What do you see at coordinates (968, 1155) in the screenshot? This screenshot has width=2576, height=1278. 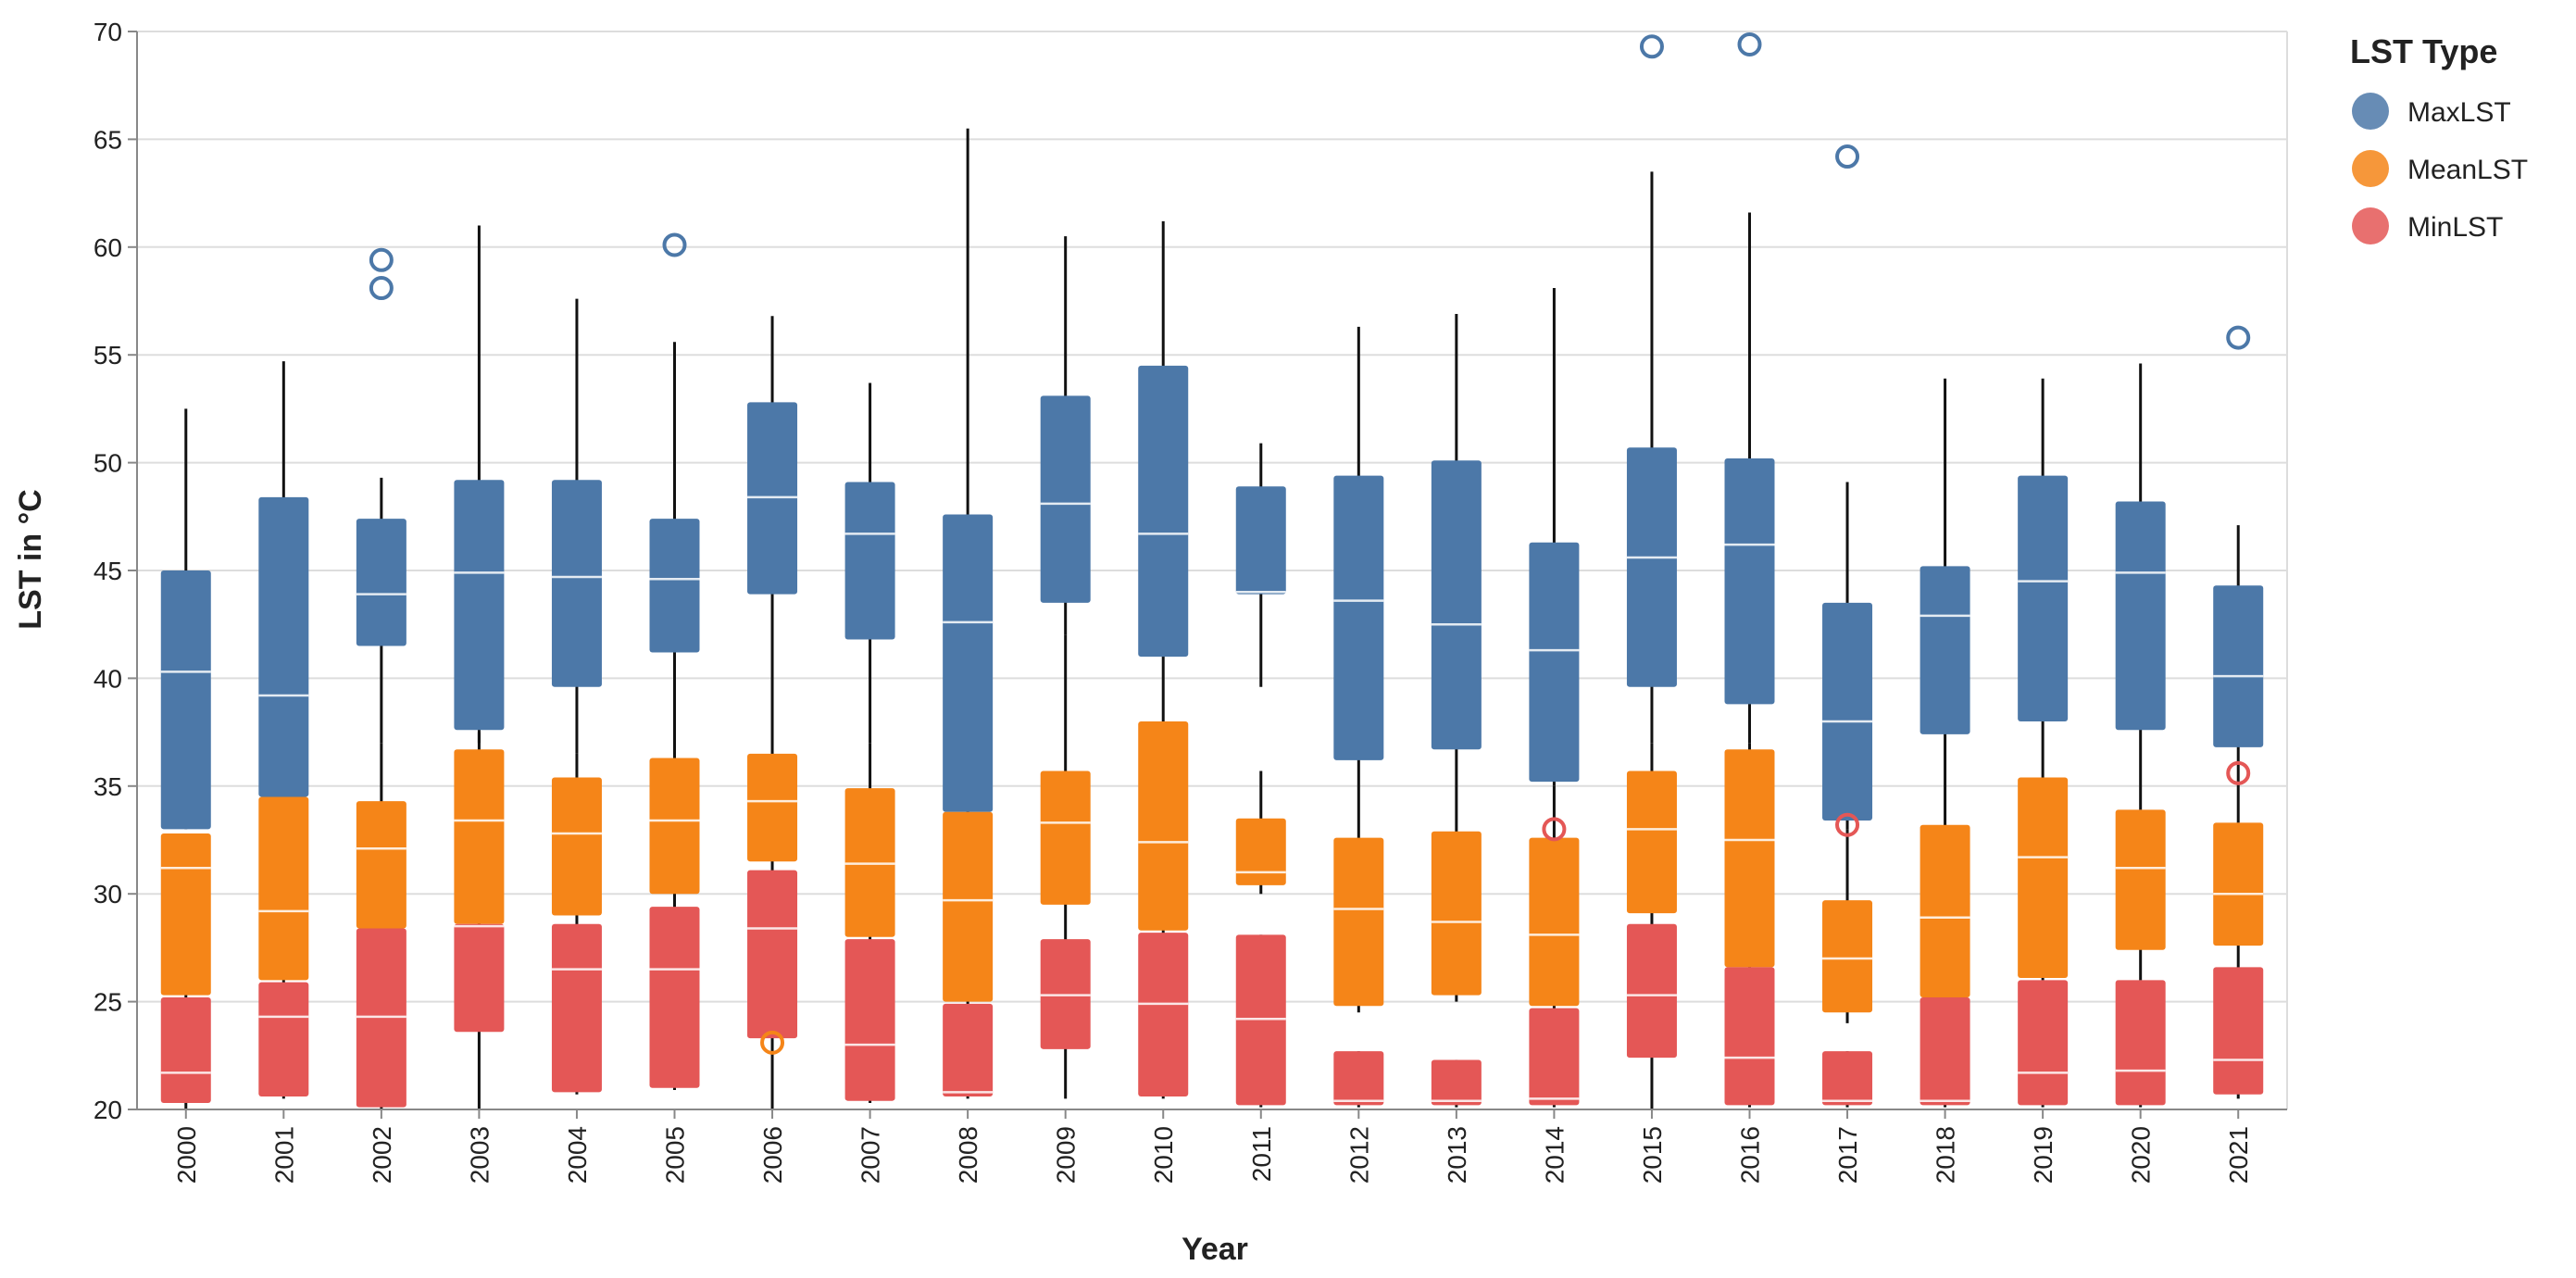 I see `x-tick-label-2008: 2008` at bounding box center [968, 1155].